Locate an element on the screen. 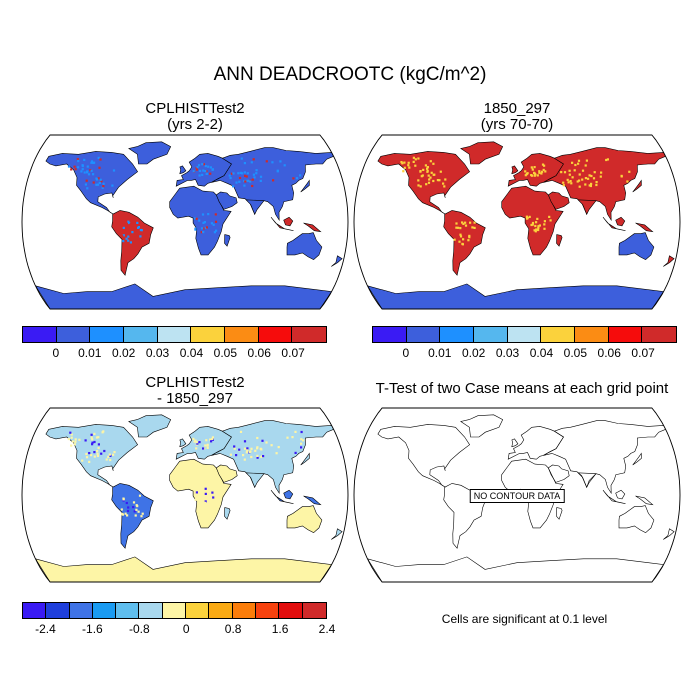 This screenshot has width=700, height=700. landmass-japan is located at coordinates (637, 186).